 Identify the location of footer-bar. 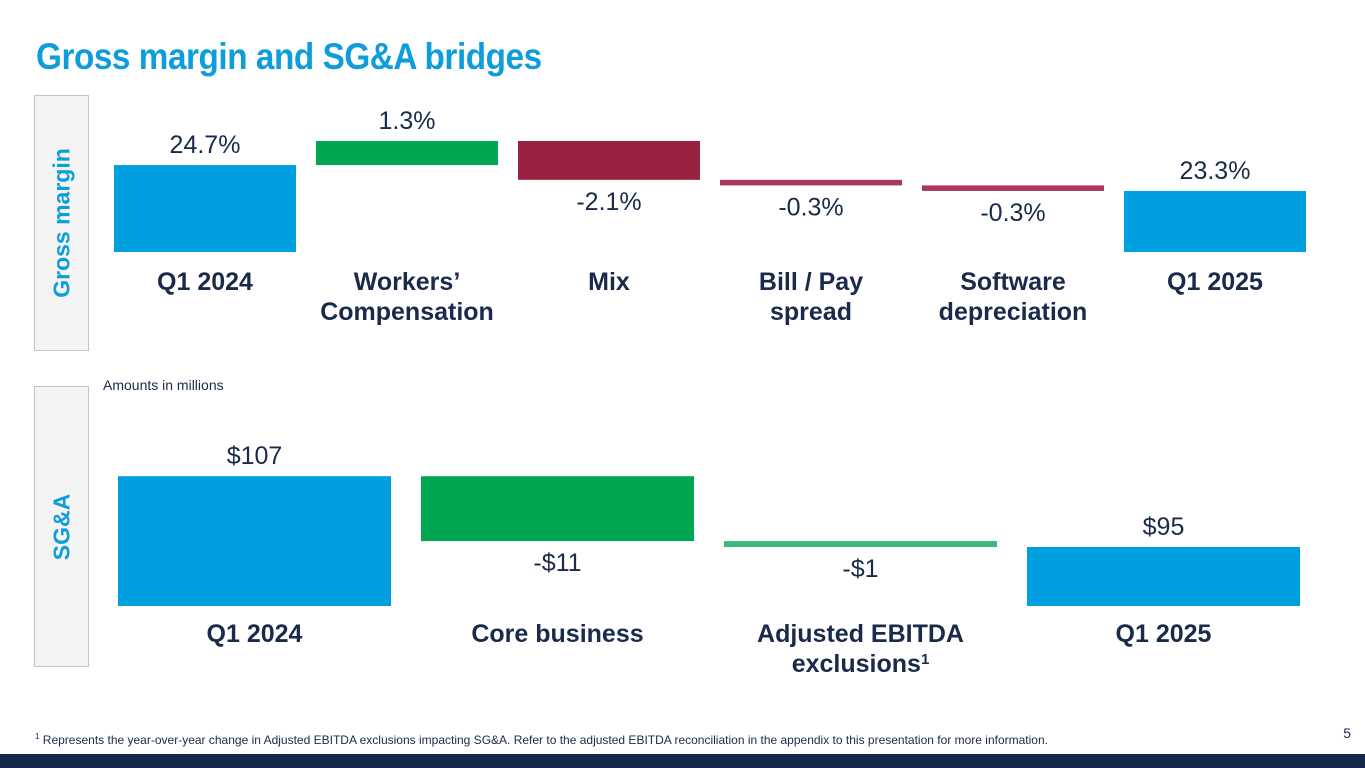
(682, 761).